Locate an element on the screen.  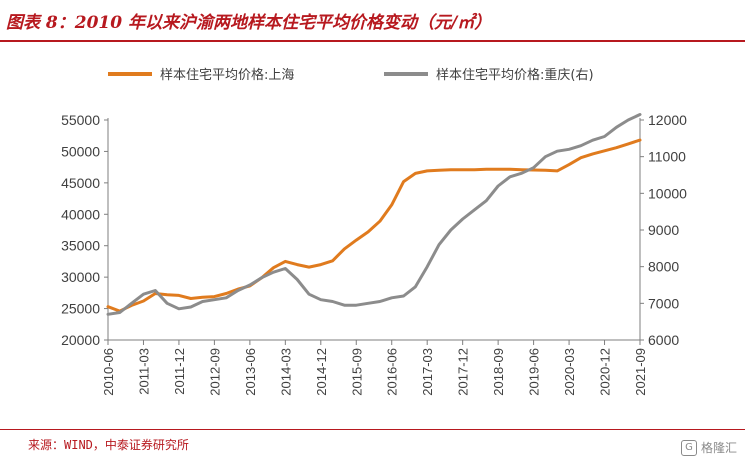
legend: 样本住宅平均价格:上海 样本住宅平均价格:重庆(右) is located at coordinates (372, 75).